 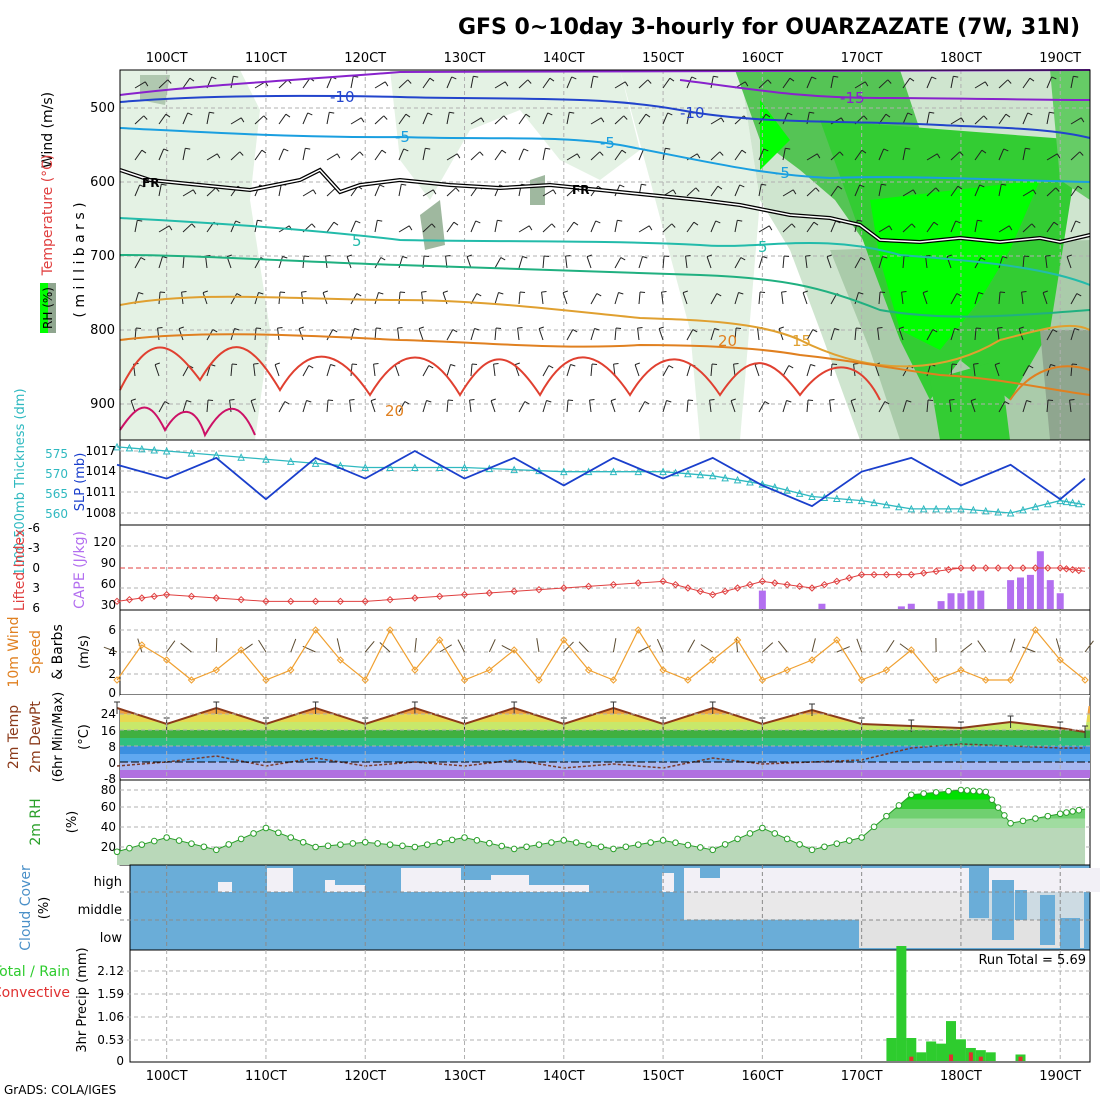 What do you see at coordinates (14, 651) in the screenshot?
I see `wind10-label-1: 10m Wind` at bounding box center [14, 651].